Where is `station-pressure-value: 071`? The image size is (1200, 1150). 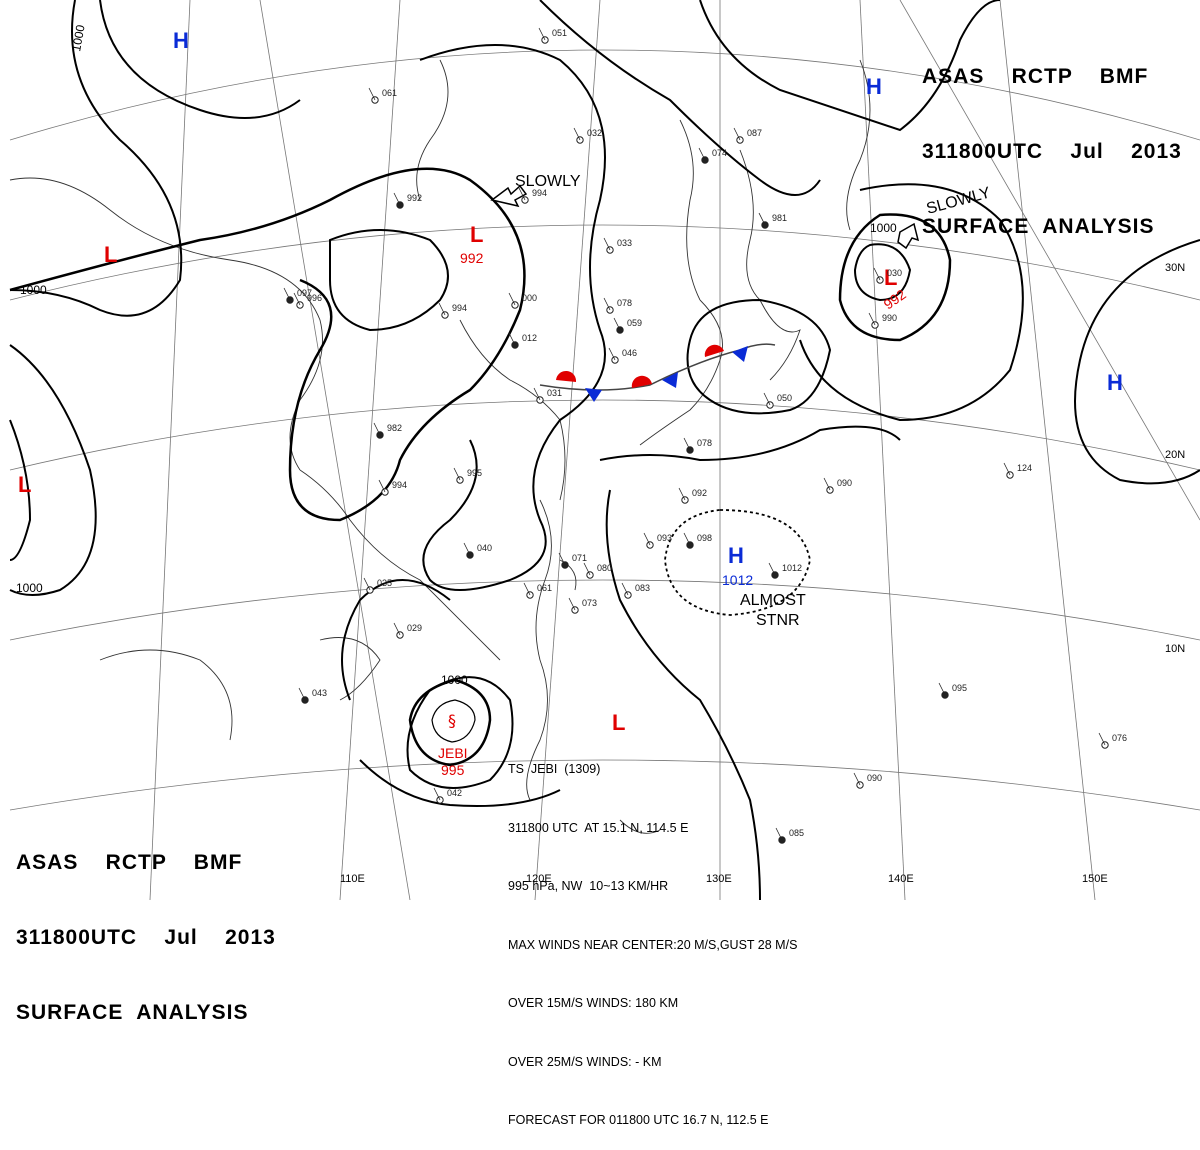 station-pressure-value: 071 is located at coordinates (579, 558).